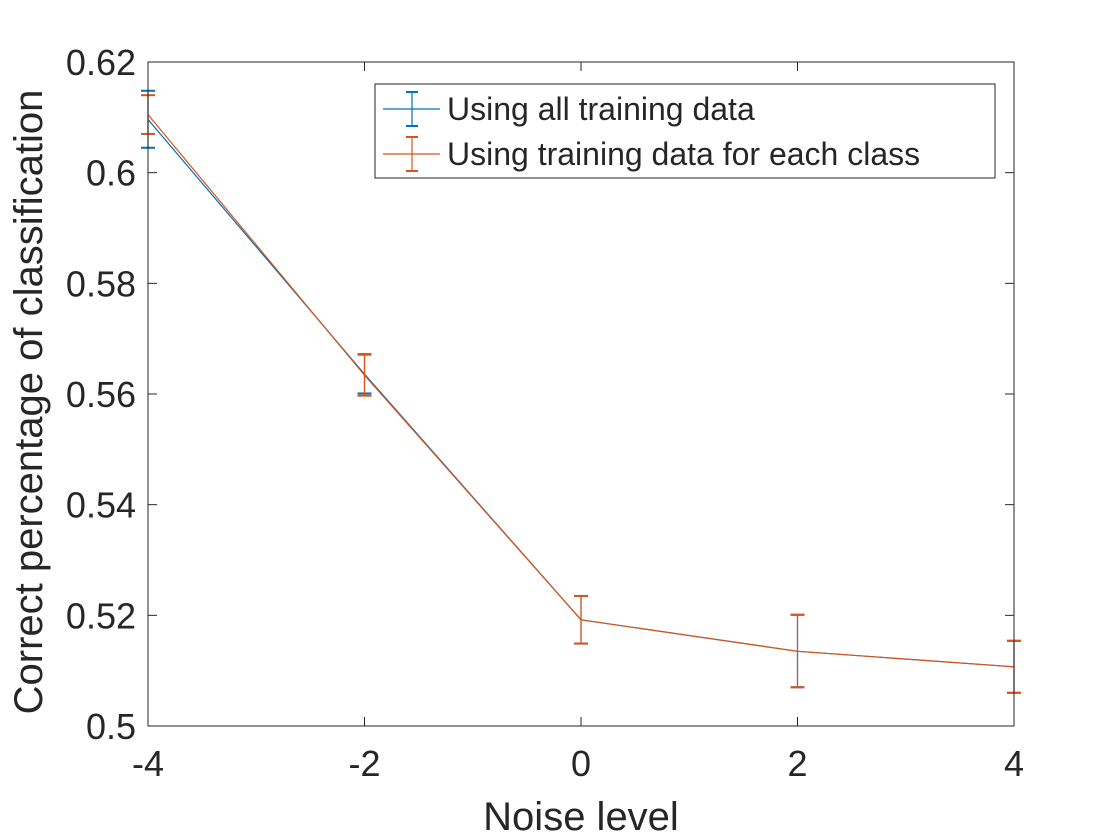 The width and height of the screenshot is (1120, 840). What do you see at coordinates (101, 615) in the screenshot?
I see `y-tick-label: 0.52` at bounding box center [101, 615].